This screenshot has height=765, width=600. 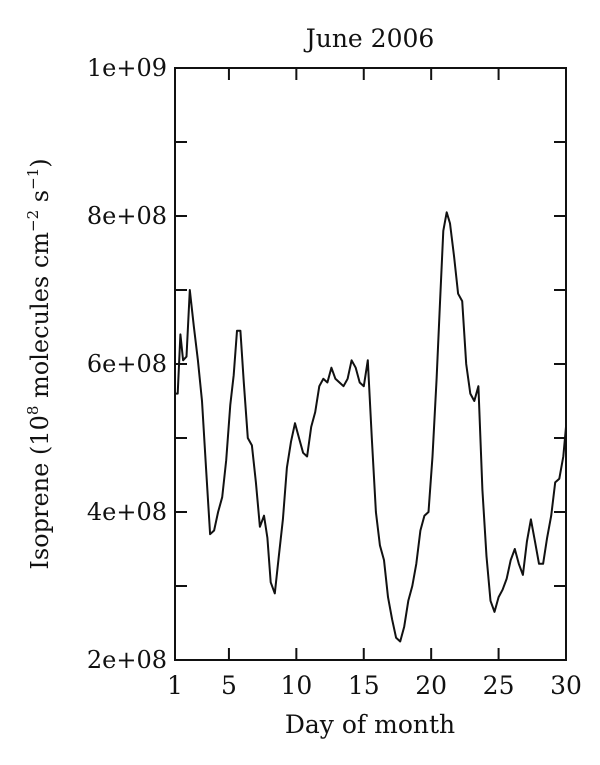 I want to click on x-axis-label: Day of month, so click(x=370, y=724).